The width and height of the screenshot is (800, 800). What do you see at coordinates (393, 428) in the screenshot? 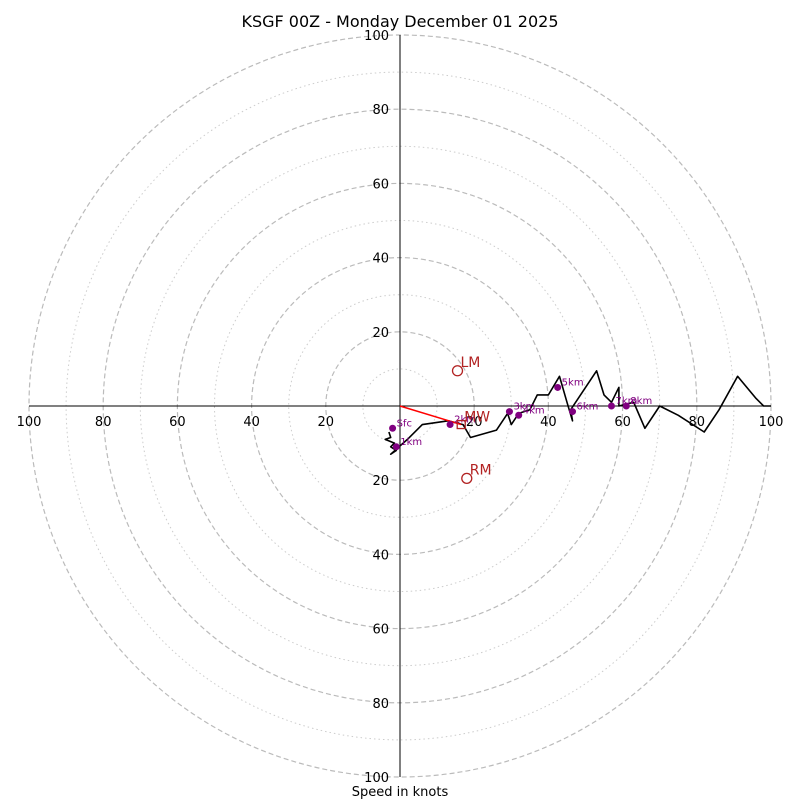
I see `height-point-sfc` at bounding box center [393, 428].